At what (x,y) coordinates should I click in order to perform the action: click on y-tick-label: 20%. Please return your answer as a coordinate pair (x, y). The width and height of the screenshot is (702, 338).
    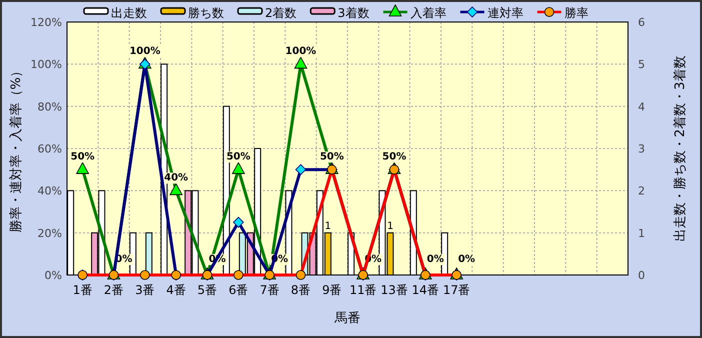
    Looking at the image, I should click on (50, 233).